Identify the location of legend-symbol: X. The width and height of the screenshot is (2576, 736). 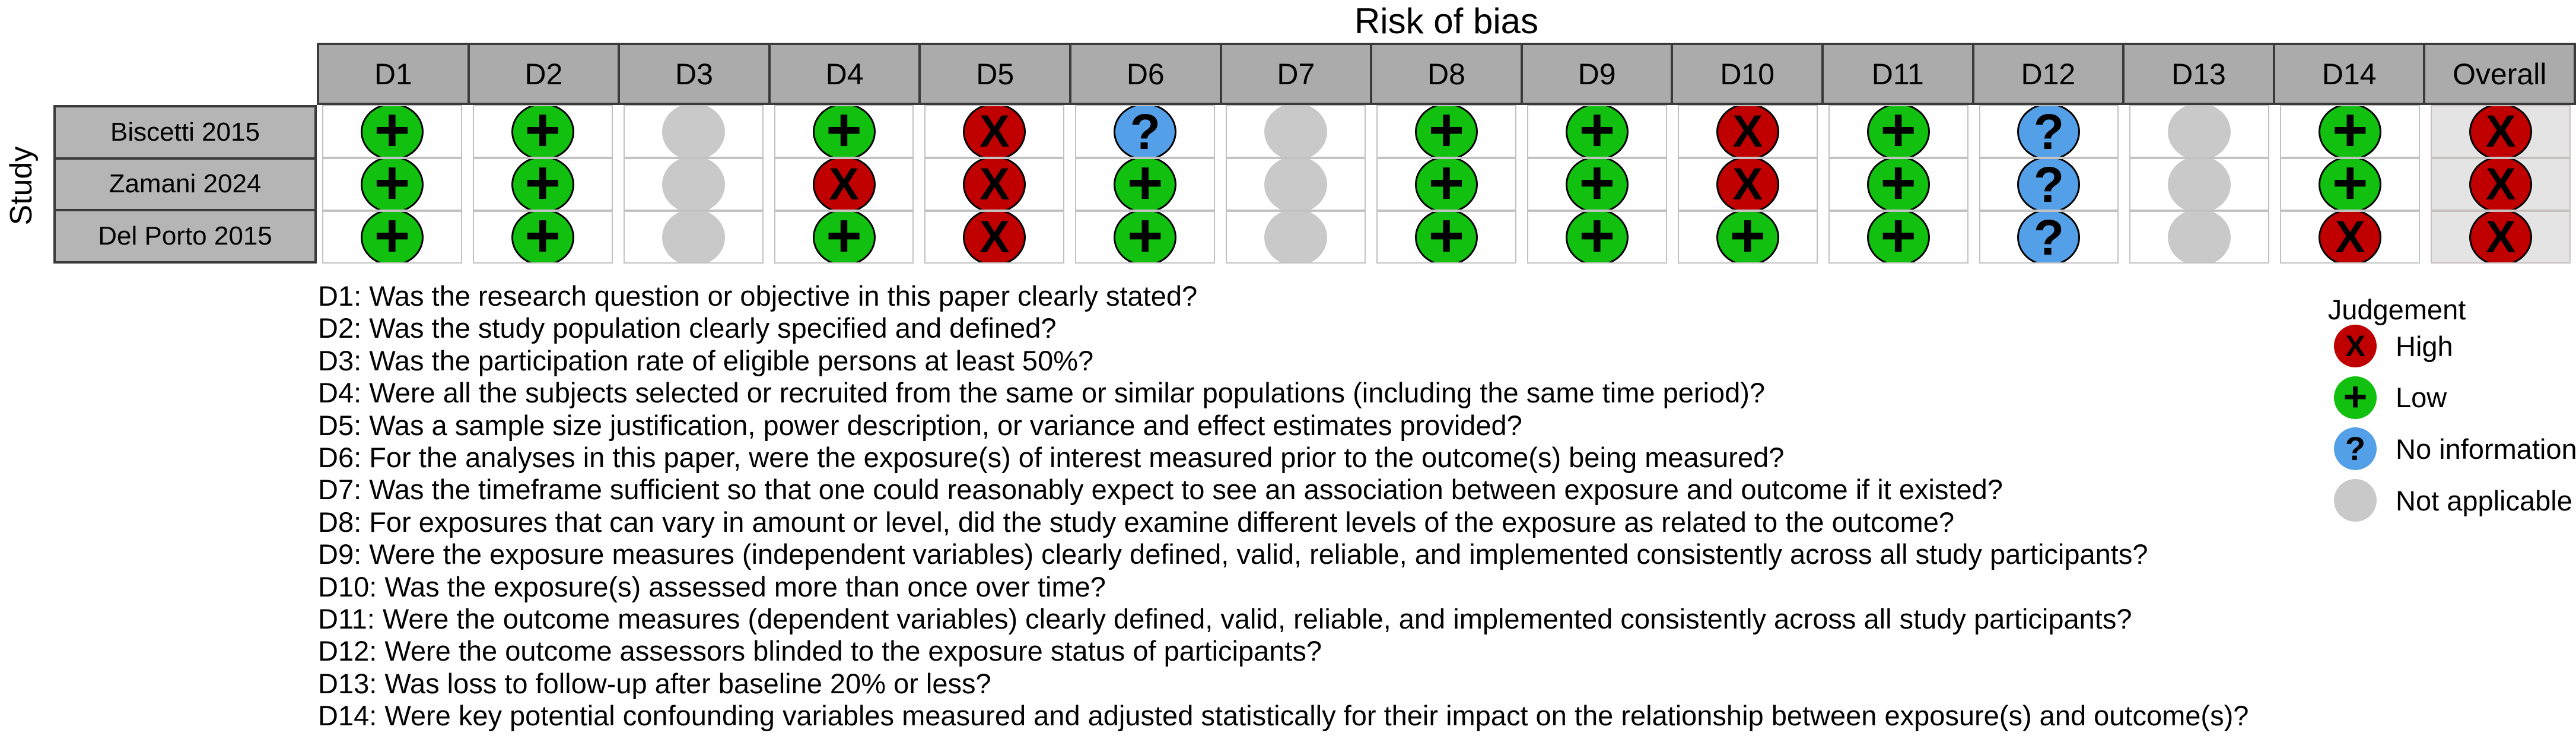
(2355, 346).